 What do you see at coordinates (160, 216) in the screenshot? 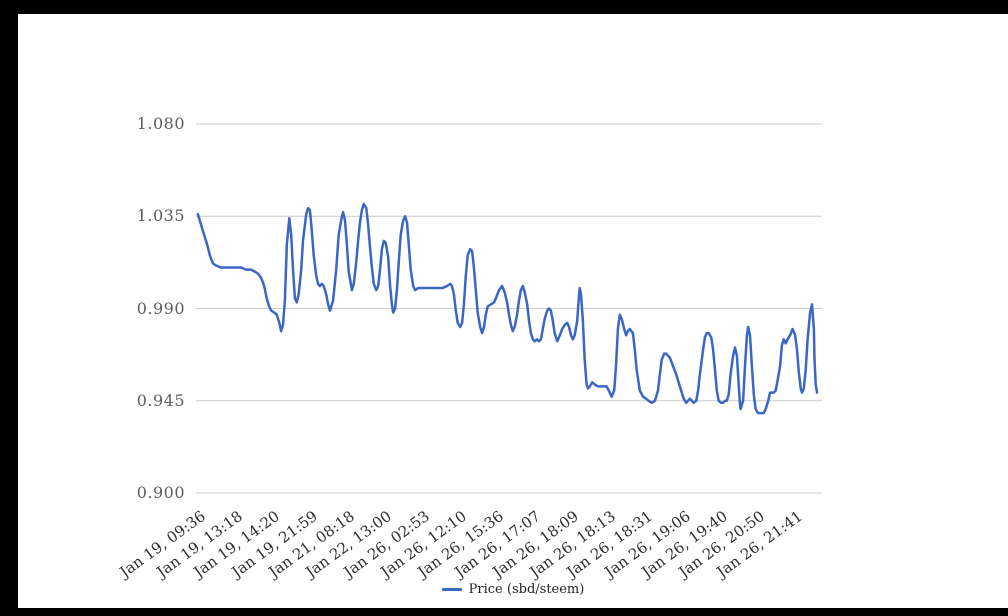
I see `y-axis-tick-label: 1.035` at bounding box center [160, 216].